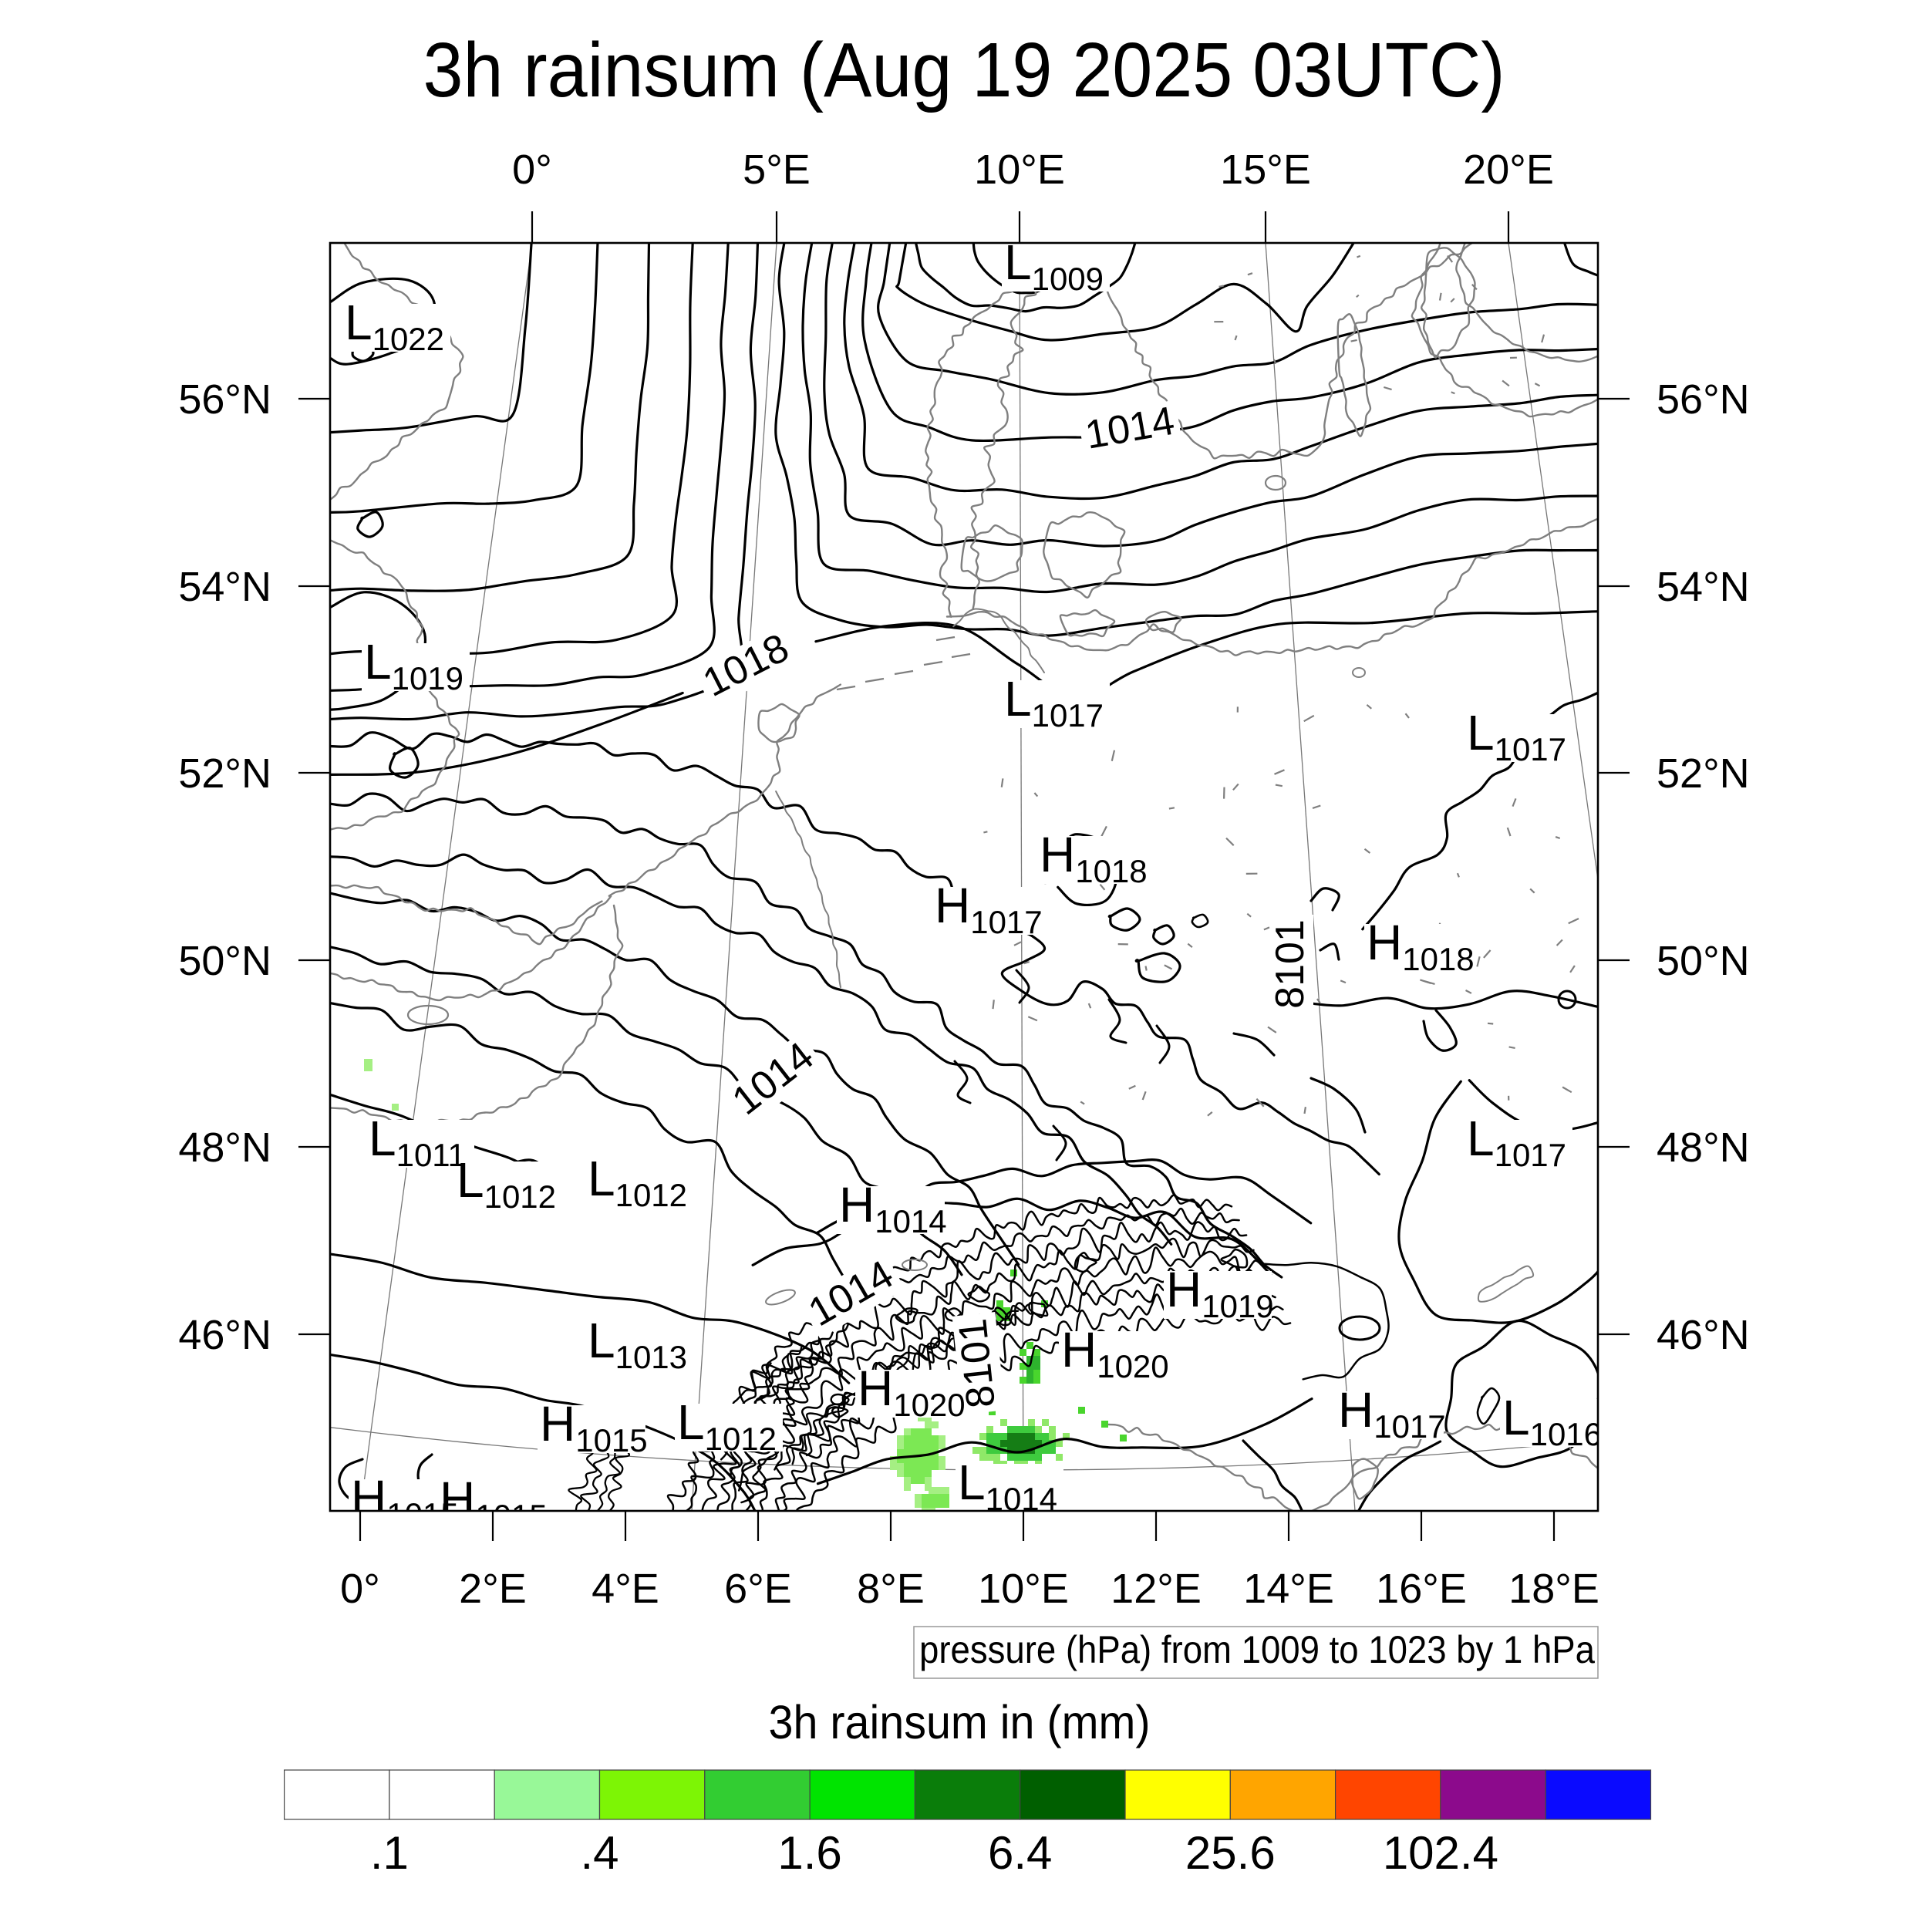  I want to click on svg-text: 25.6, so click(1230, 1853).